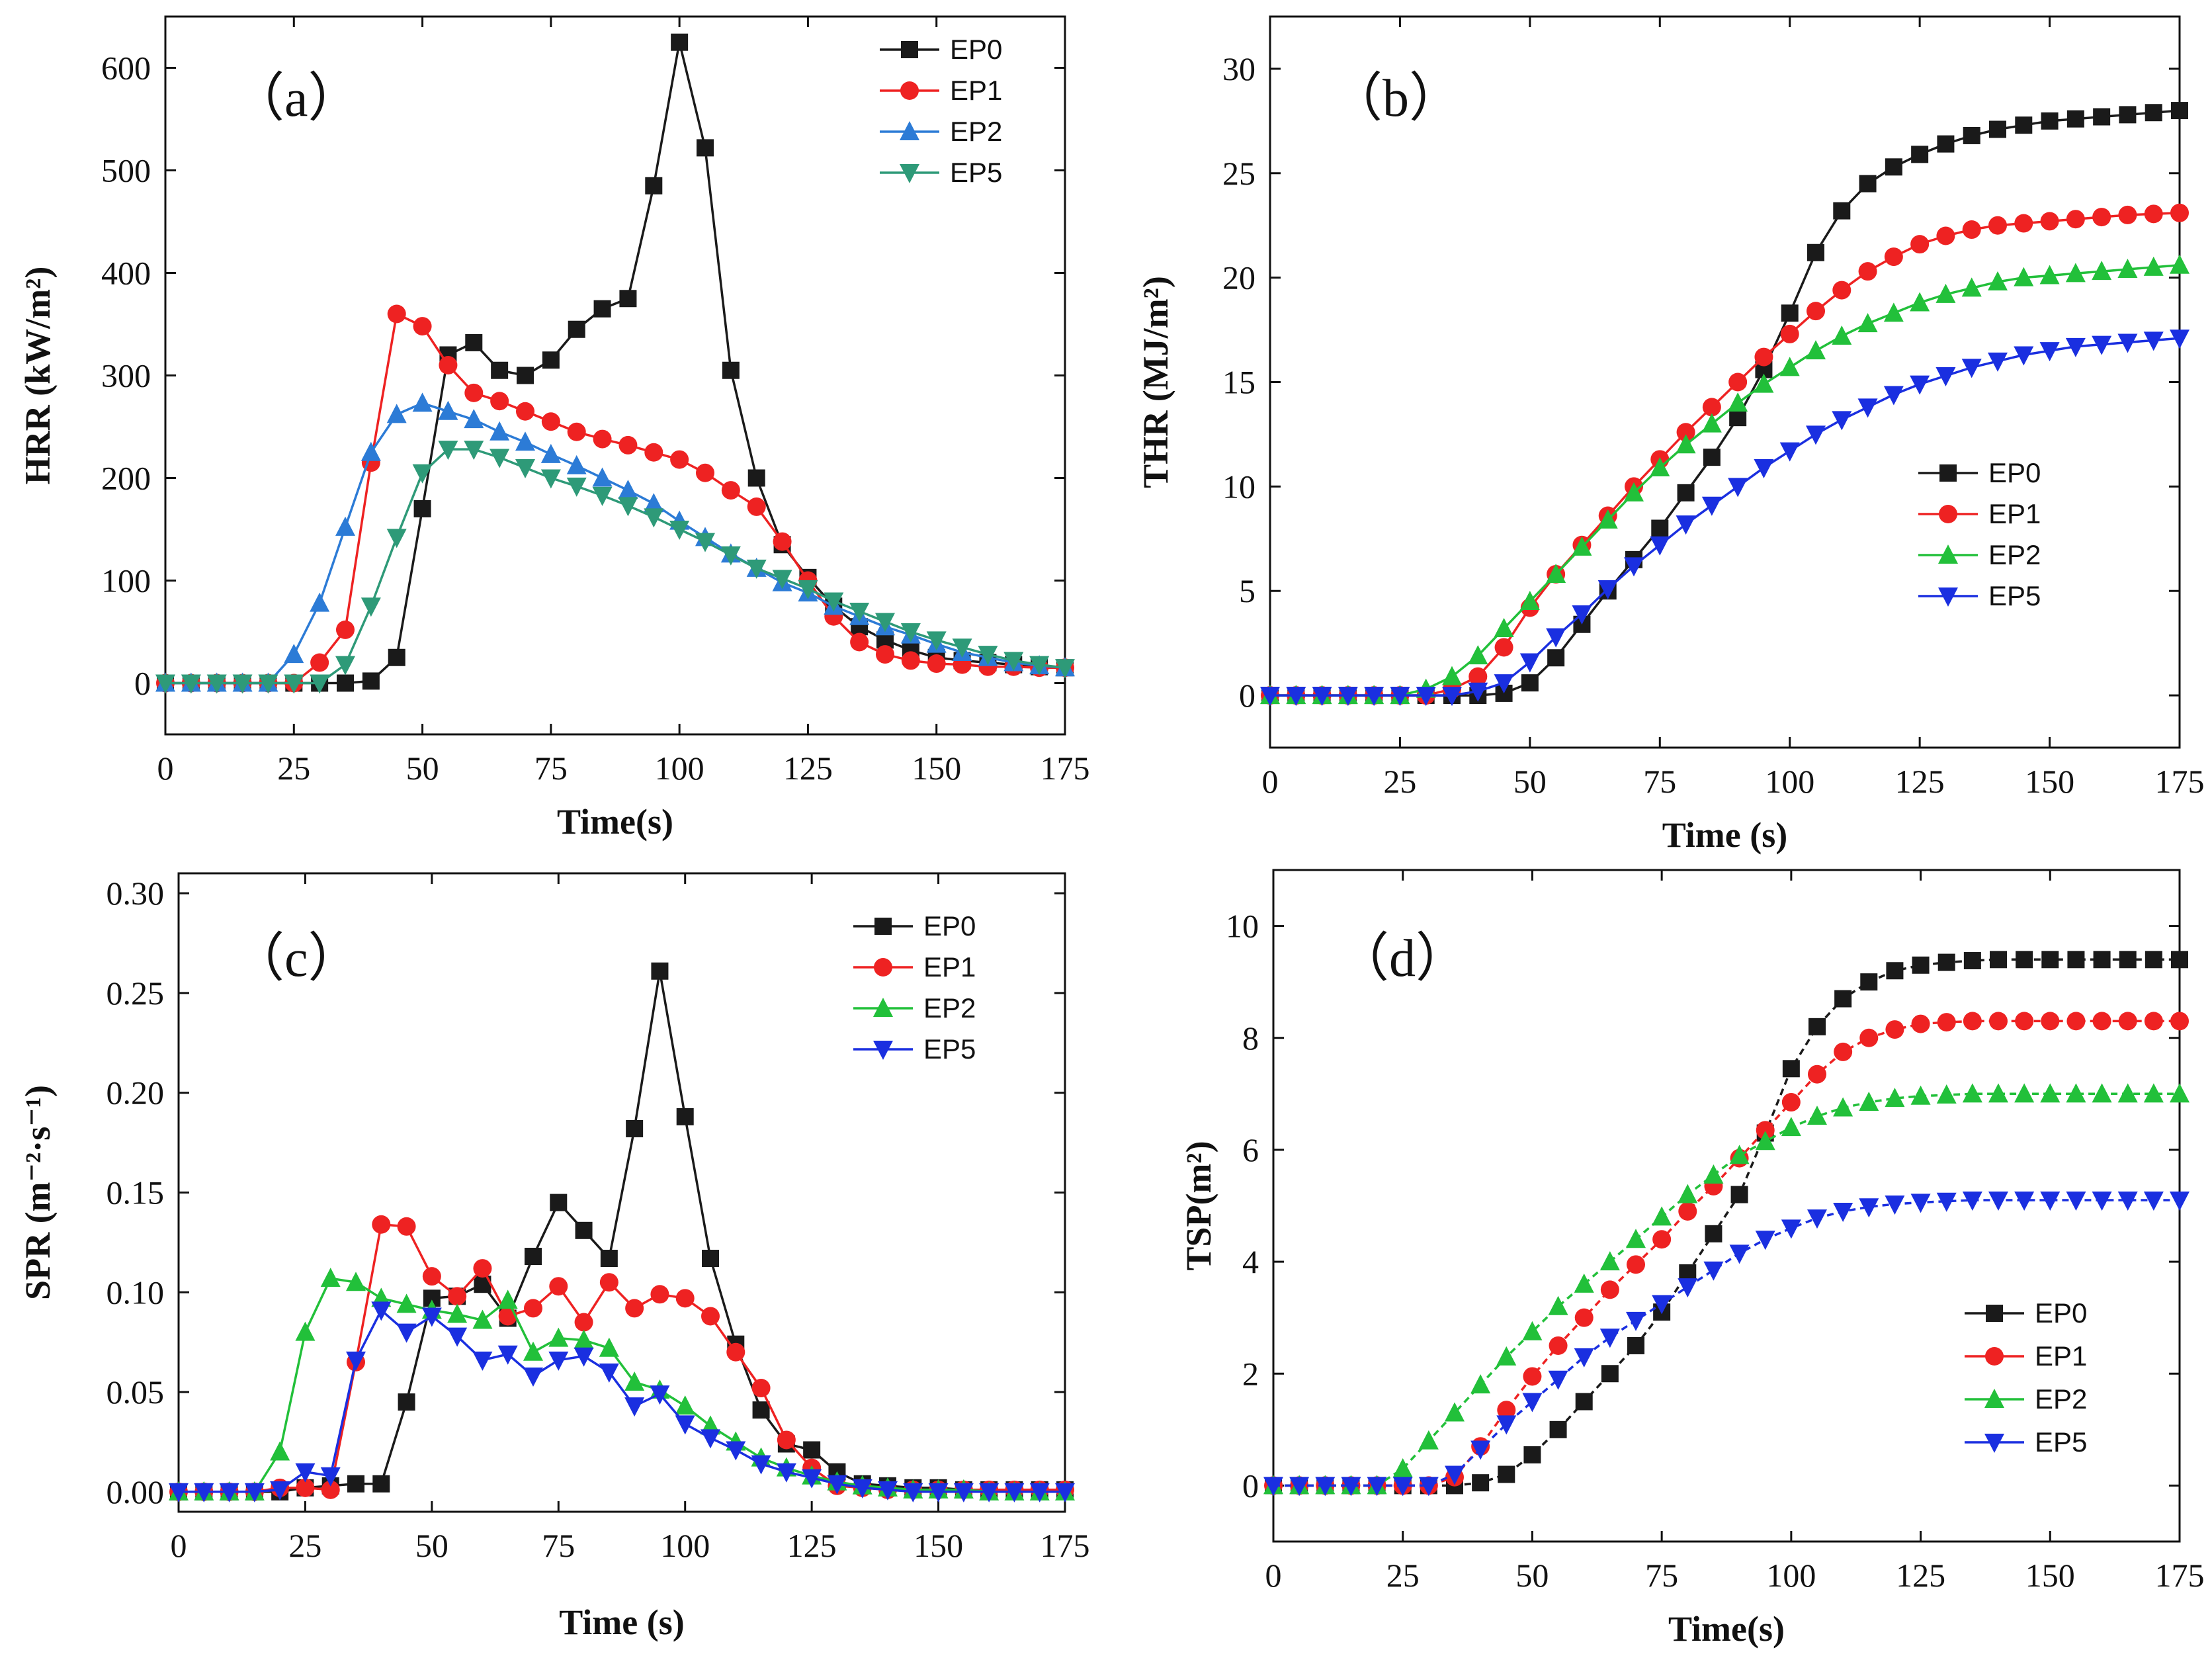 The width and height of the screenshot is (2212, 1654). Describe the element at coordinates (909, 49) in the screenshot. I see `legend-marker` at that location.